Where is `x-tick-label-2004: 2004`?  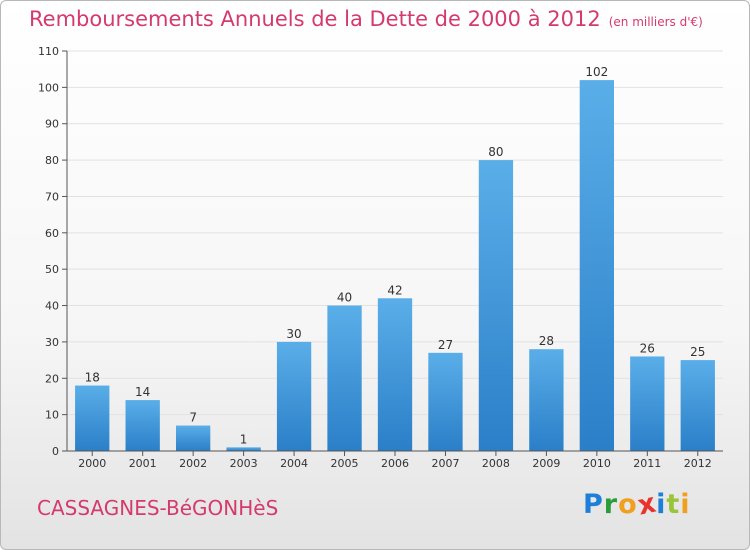
x-tick-label-2004: 2004 is located at coordinates (294, 463).